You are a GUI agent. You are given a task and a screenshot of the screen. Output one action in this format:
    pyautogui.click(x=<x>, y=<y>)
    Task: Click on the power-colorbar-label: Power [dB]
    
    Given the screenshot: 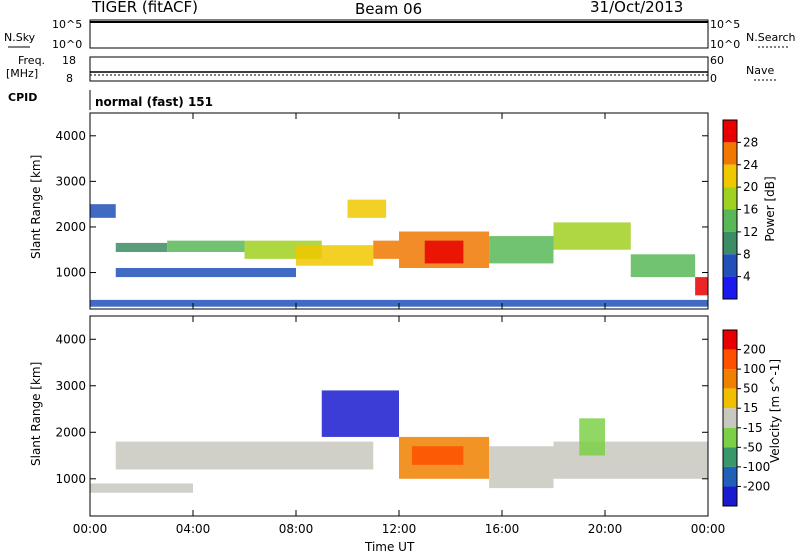 What is the action you would take?
    pyautogui.click(x=770, y=209)
    